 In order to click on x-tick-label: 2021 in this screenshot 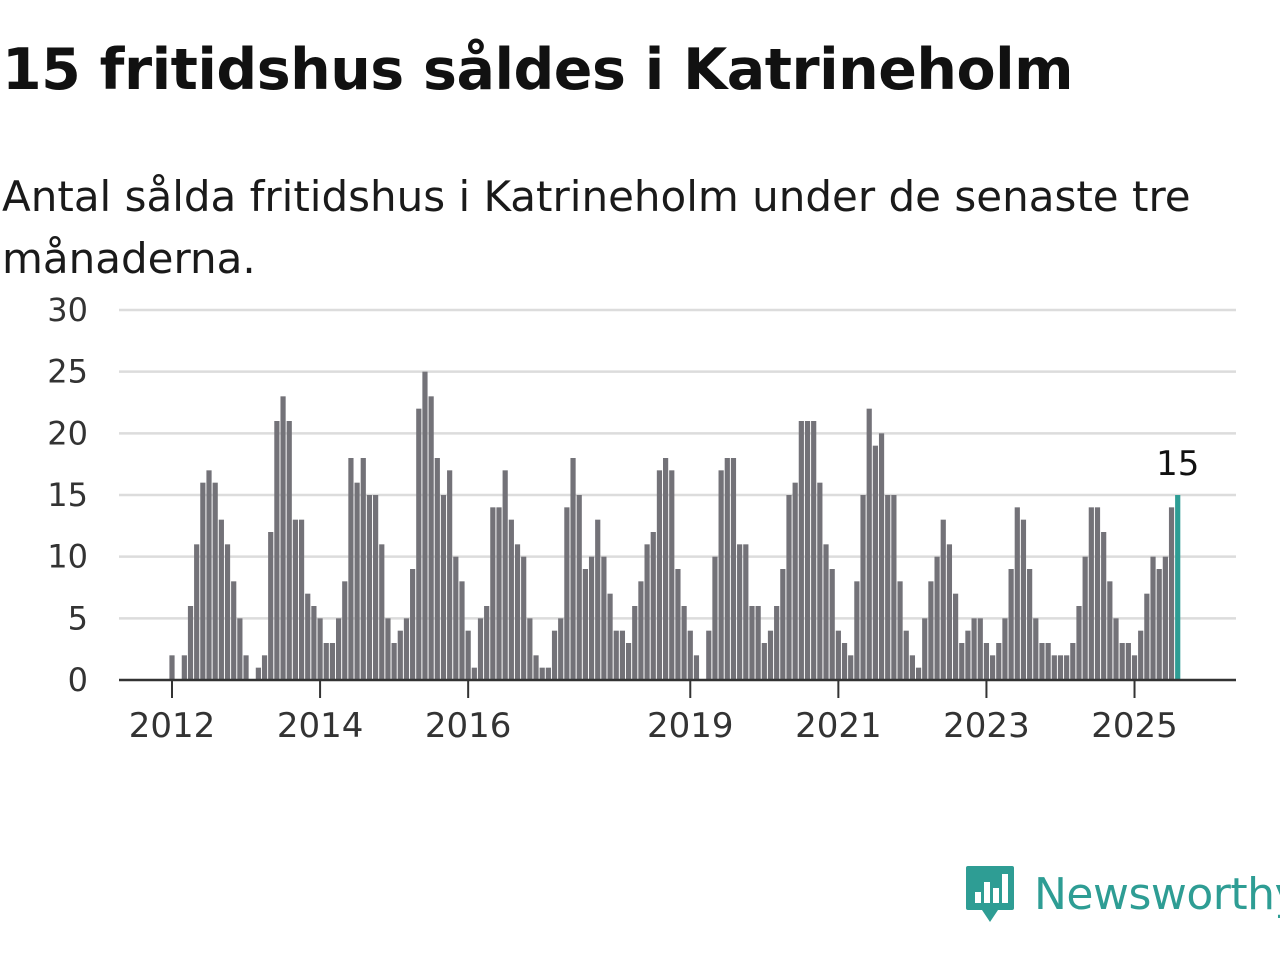, I will do `click(838, 726)`.